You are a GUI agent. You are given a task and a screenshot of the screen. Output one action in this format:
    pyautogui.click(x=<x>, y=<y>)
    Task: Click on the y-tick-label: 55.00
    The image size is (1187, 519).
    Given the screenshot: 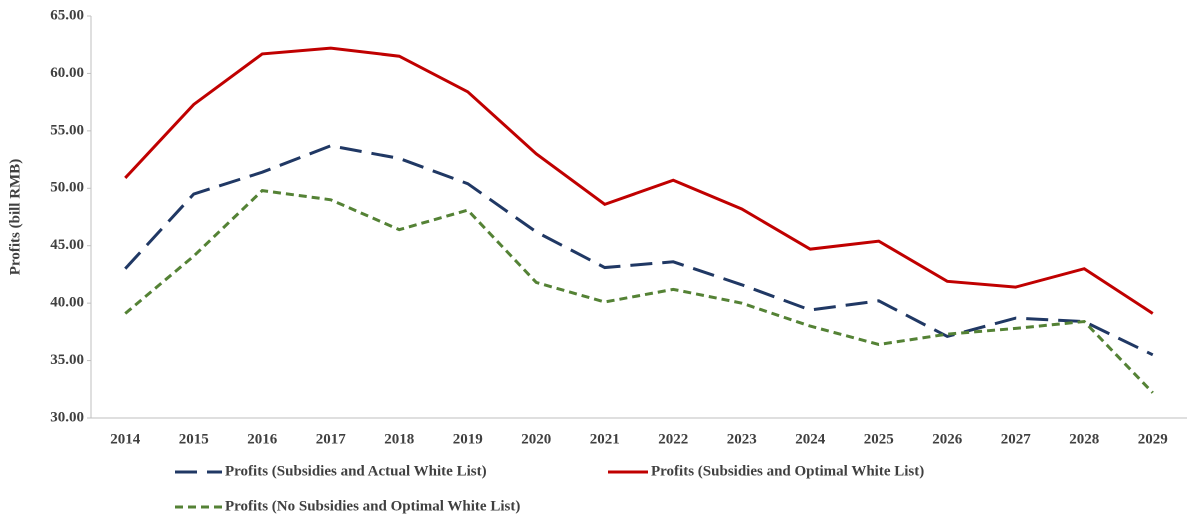 What is the action you would take?
    pyautogui.click(x=67, y=130)
    